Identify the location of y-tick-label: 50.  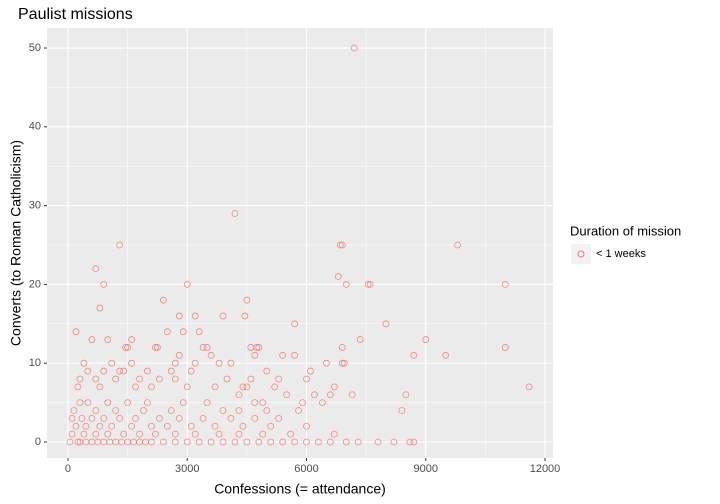
(35, 48).